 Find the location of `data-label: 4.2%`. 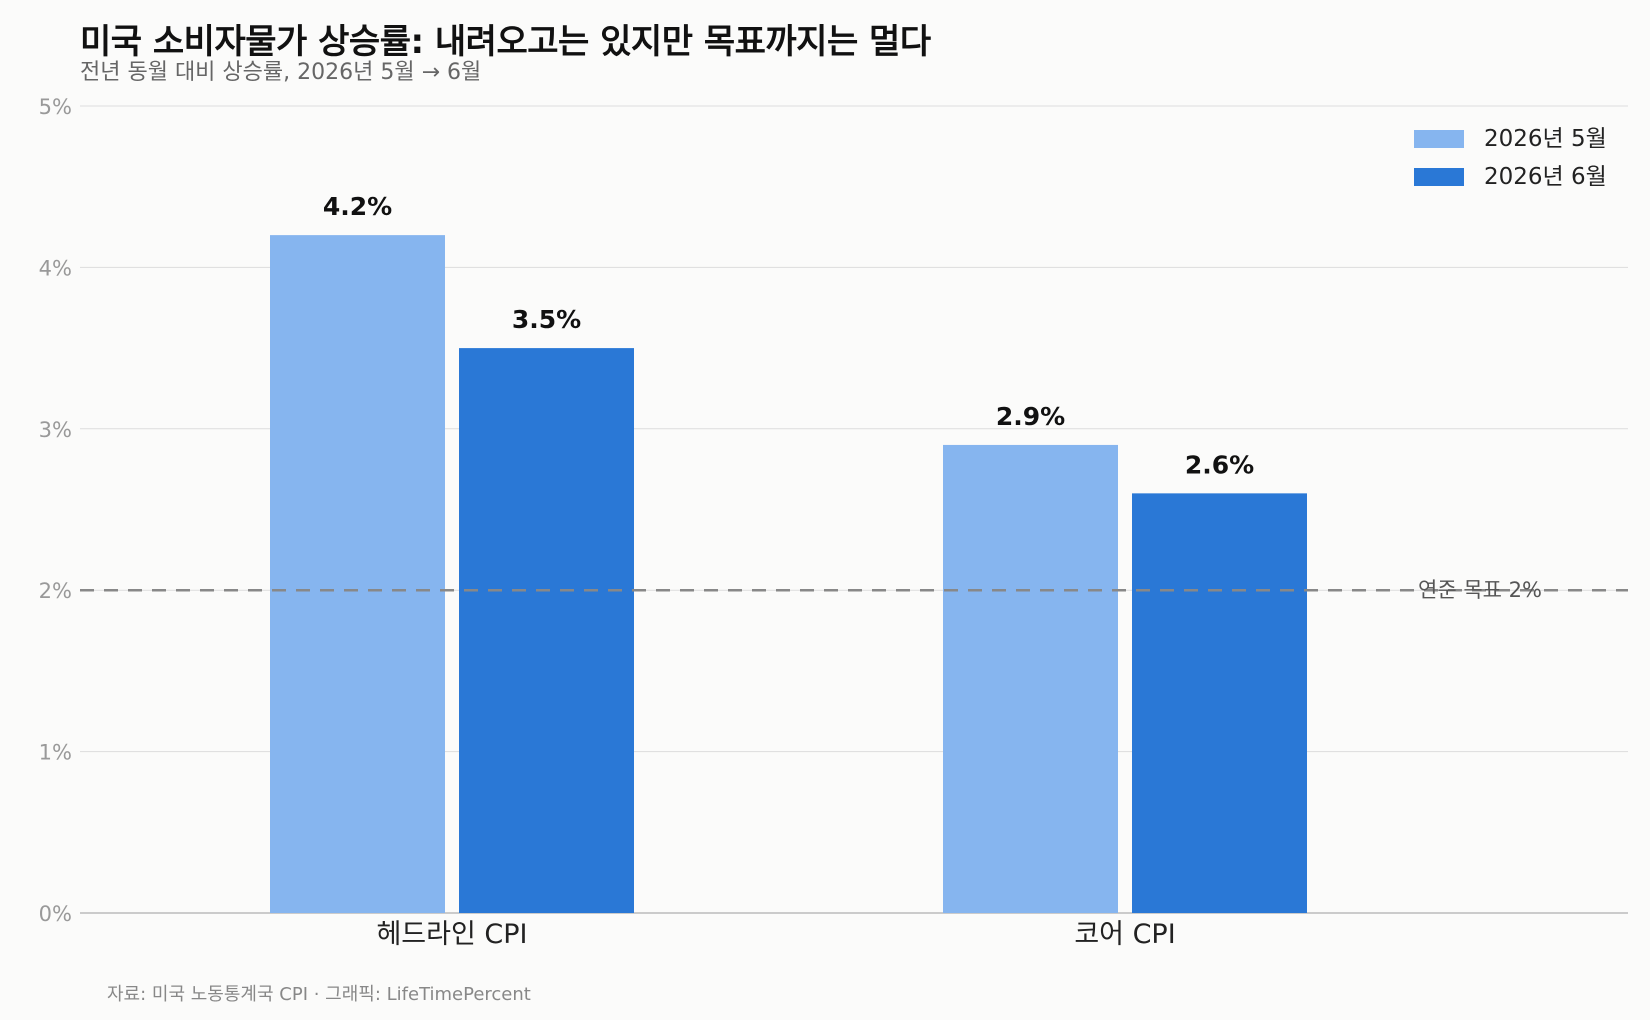

data-label: 4.2% is located at coordinates (357, 206).